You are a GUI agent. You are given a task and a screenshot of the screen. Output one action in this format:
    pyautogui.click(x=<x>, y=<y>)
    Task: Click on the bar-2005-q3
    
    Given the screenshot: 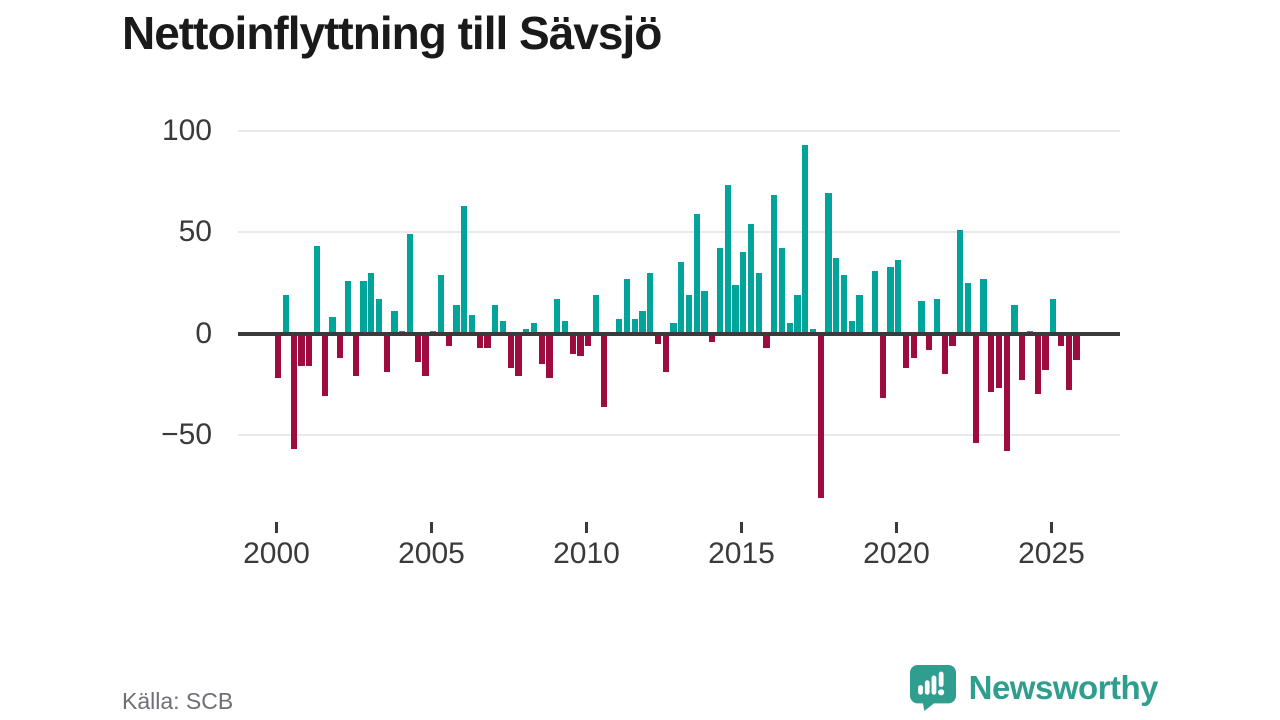 What is the action you would take?
    pyautogui.click(x=448, y=339)
    